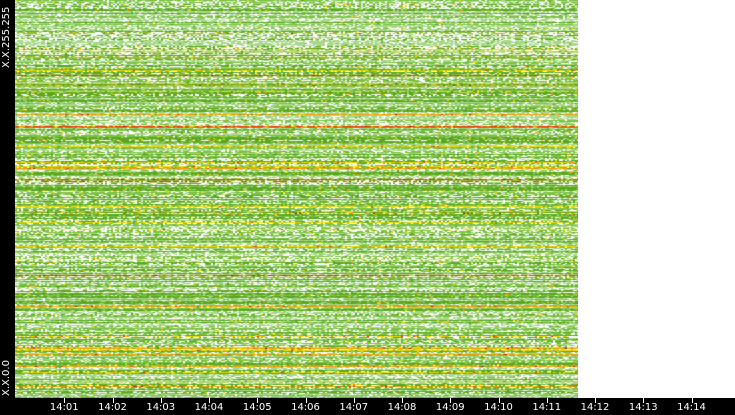  Describe the element at coordinates (498, 407) in the screenshot. I see `x-tick-label: 14:10` at that location.